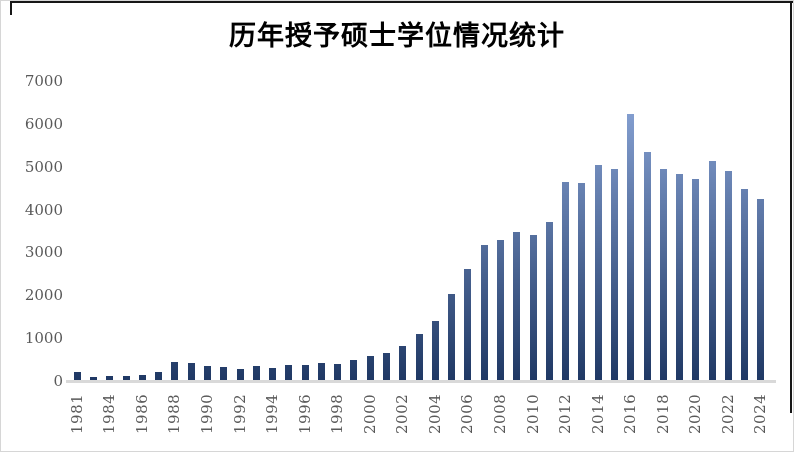 The width and height of the screenshot is (794, 452). What do you see at coordinates (43, 81) in the screenshot?
I see `y-axis-tick-label: 7000` at bounding box center [43, 81].